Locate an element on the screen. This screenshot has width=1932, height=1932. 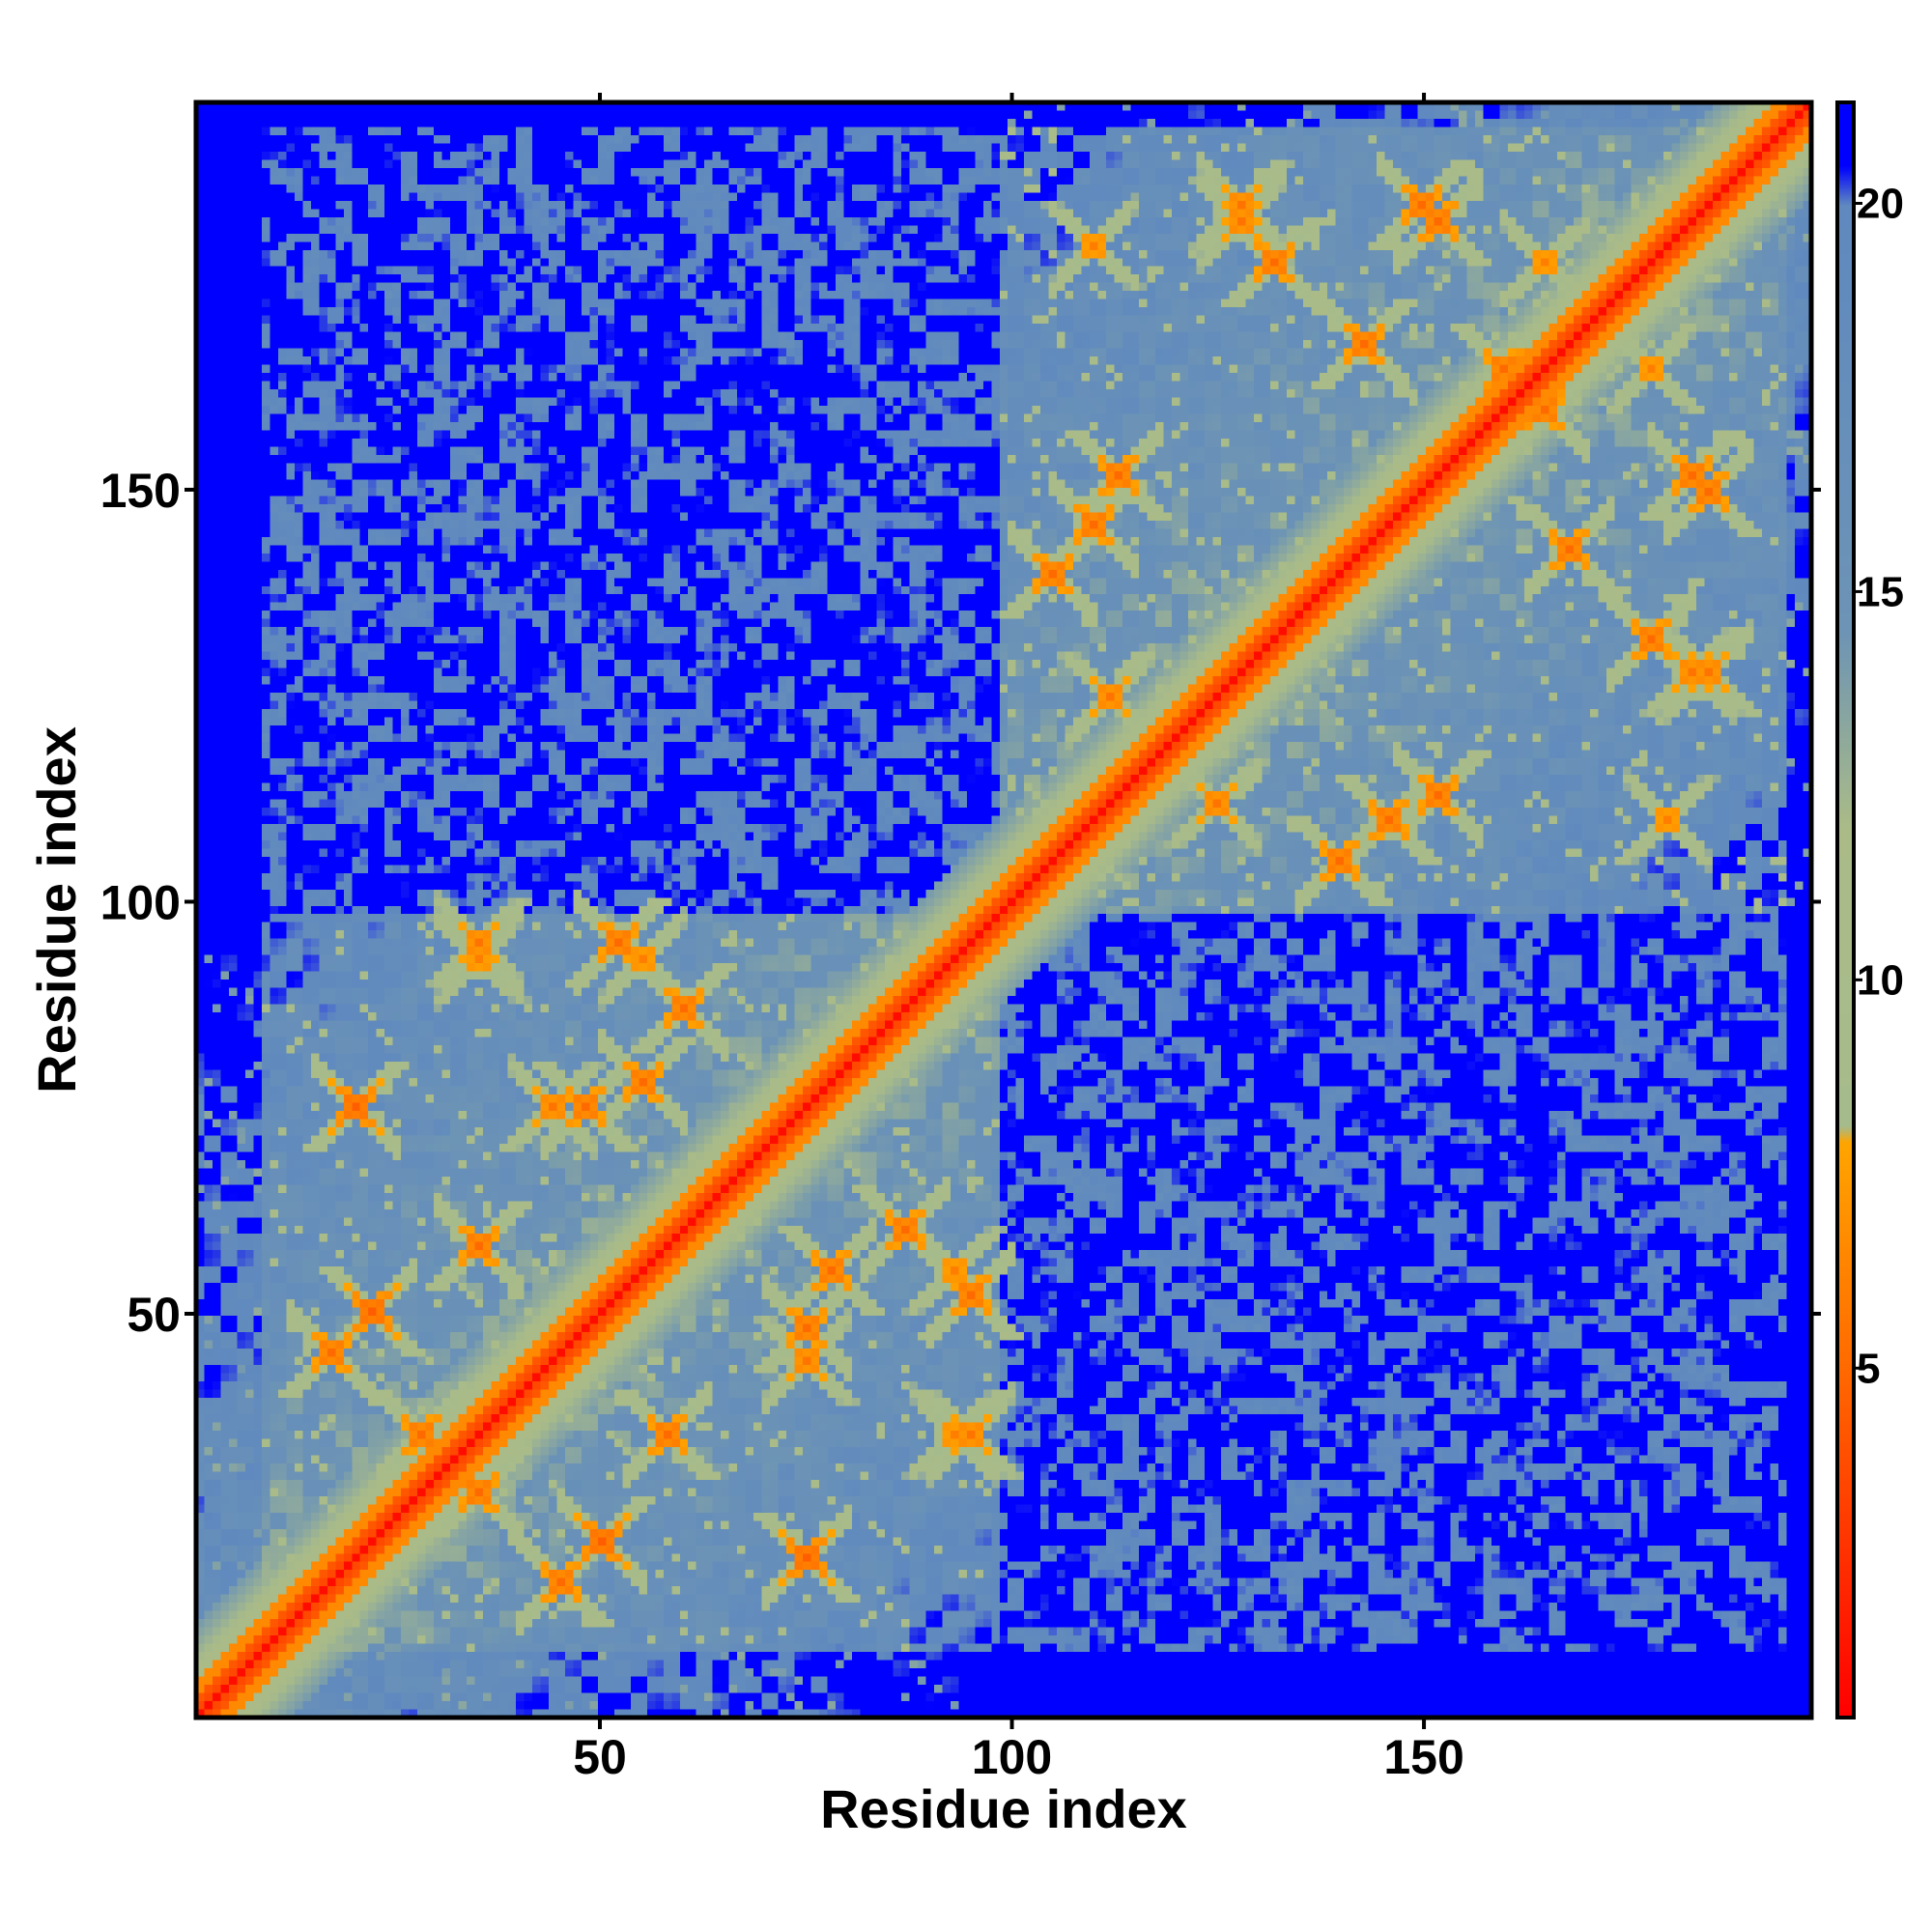
colorbar-gradient is located at coordinates (1845, 910).